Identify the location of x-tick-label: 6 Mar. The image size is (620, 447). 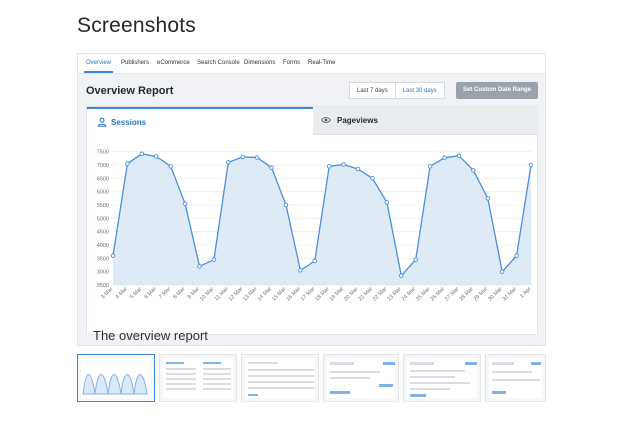
(150, 293).